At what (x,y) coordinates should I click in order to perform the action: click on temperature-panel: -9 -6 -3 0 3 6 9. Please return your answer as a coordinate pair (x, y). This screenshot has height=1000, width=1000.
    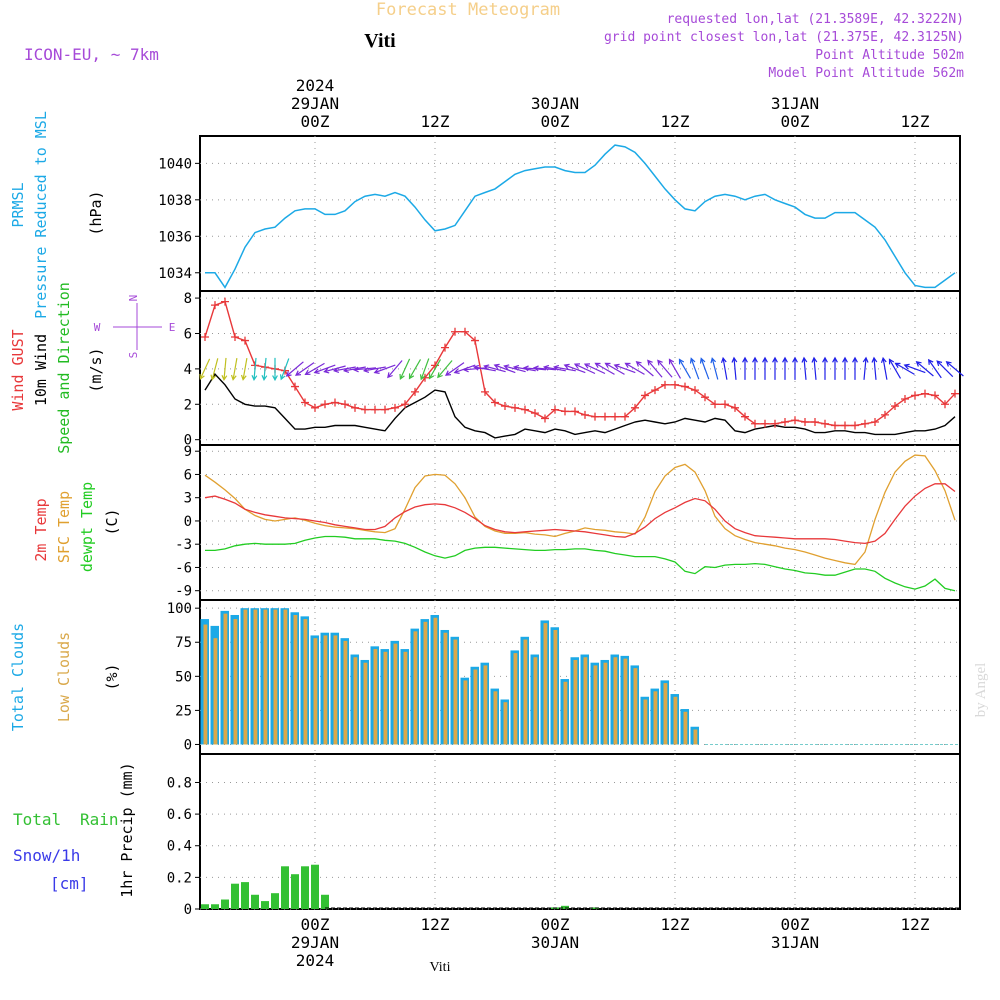
    Looking at the image, I should click on (568, 522).